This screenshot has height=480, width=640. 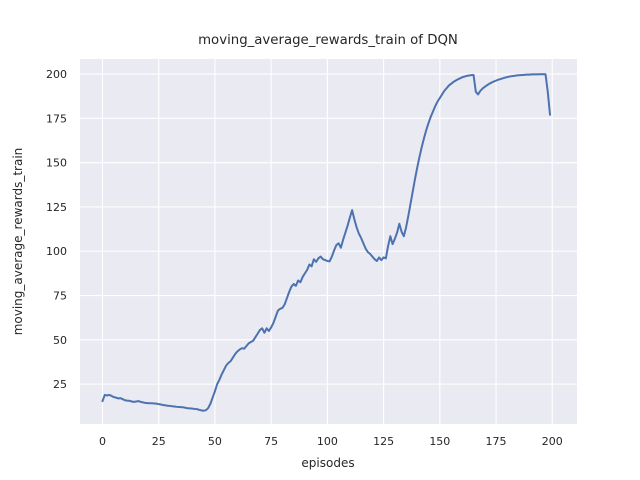 What do you see at coordinates (102, 441) in the screenshot?
I see `x-tick-label: 0` at bounding box center [102, 441].